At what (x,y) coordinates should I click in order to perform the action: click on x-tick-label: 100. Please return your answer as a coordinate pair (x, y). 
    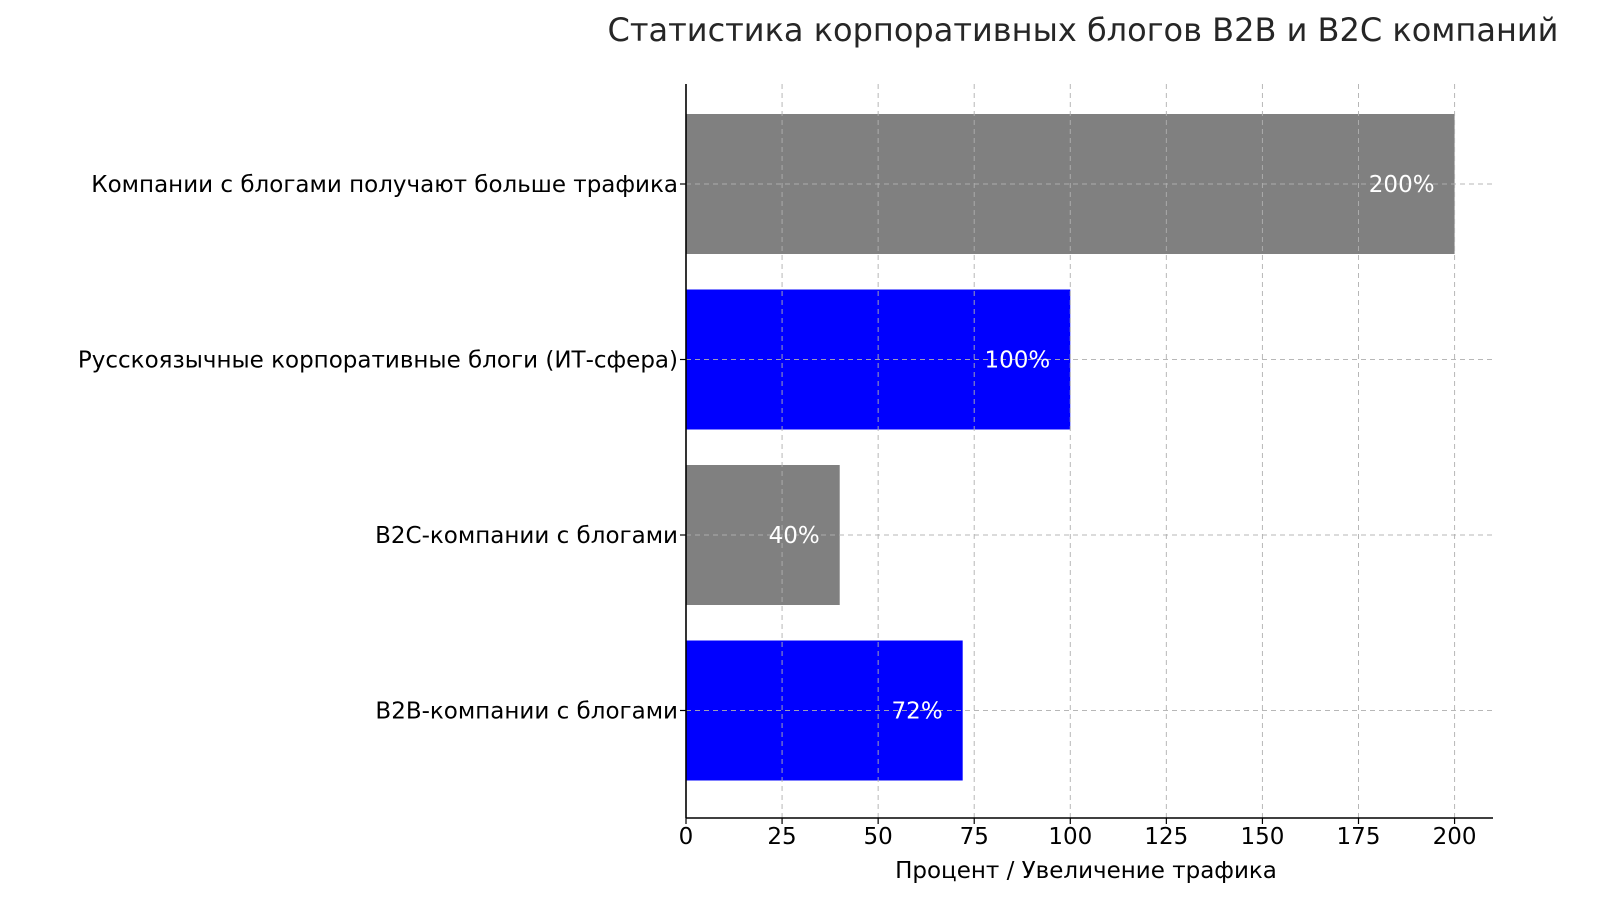
    Looking at the image, I should click on (1070, 837).